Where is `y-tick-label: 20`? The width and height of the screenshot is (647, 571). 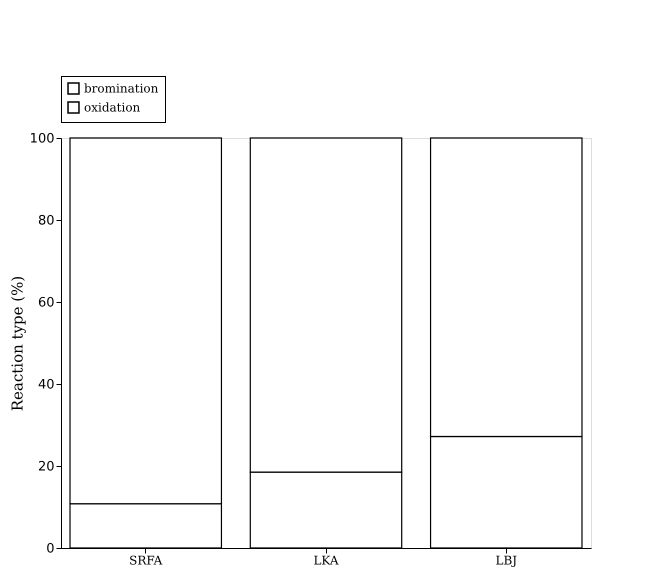
y-tick-label: 20 is located at coordinates (46, 467).